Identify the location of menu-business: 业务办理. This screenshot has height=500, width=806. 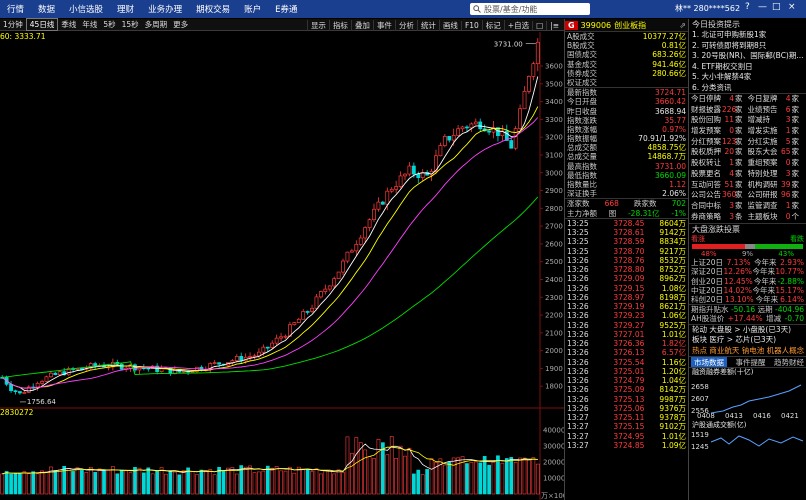
(165, 10).